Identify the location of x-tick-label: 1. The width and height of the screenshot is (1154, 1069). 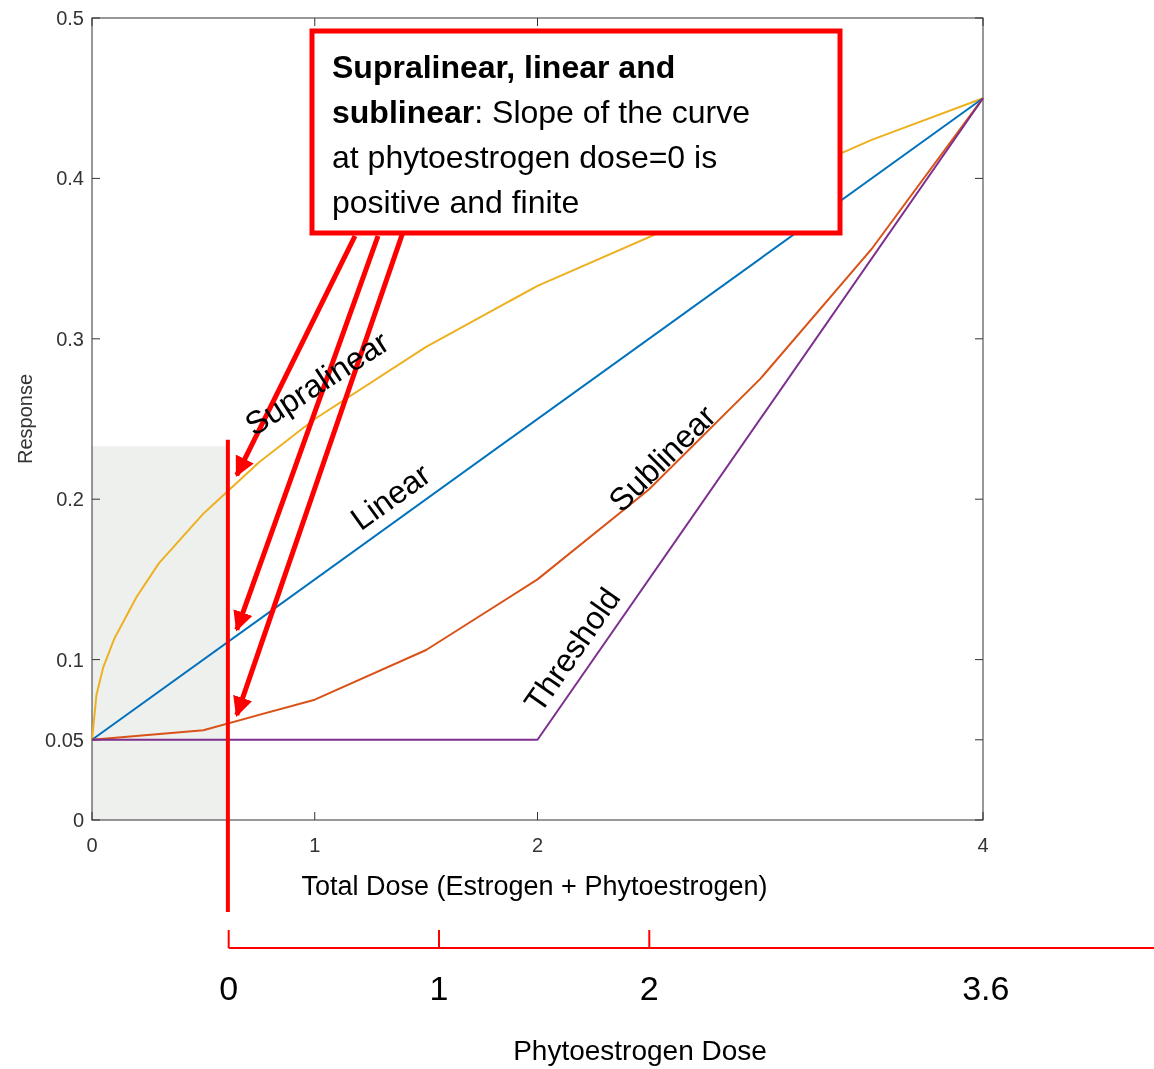
(315, 845).